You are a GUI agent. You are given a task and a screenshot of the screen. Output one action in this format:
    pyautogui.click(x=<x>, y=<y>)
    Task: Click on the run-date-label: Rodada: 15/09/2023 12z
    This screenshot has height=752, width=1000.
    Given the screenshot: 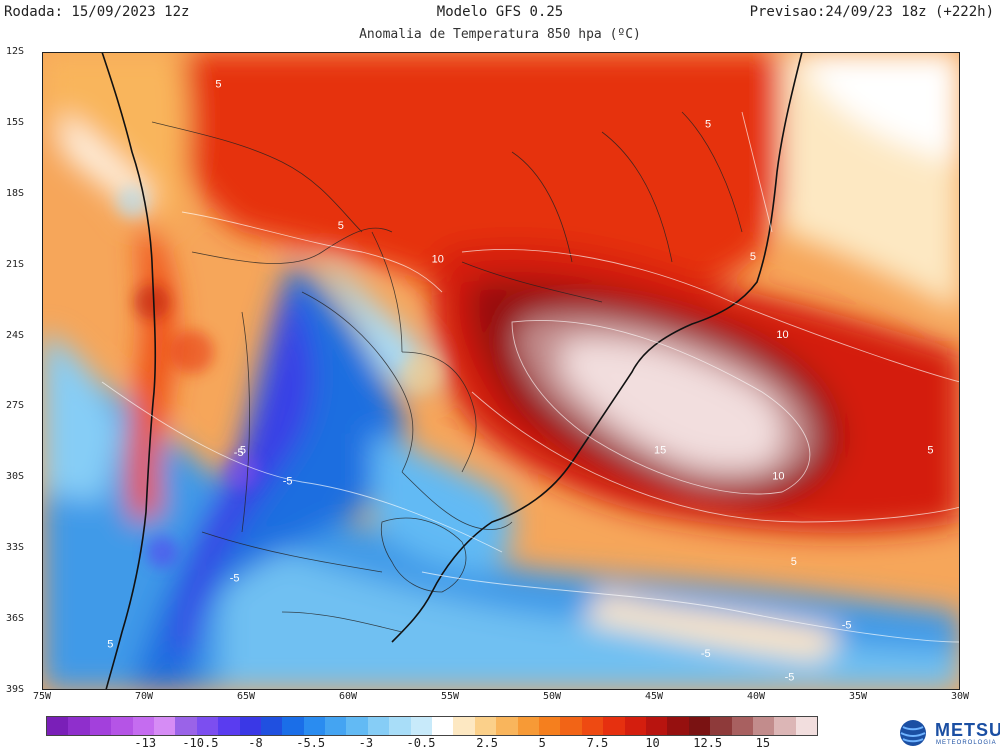 What is the action you would take?
    pyautogui.click(x=97, y=12)
    